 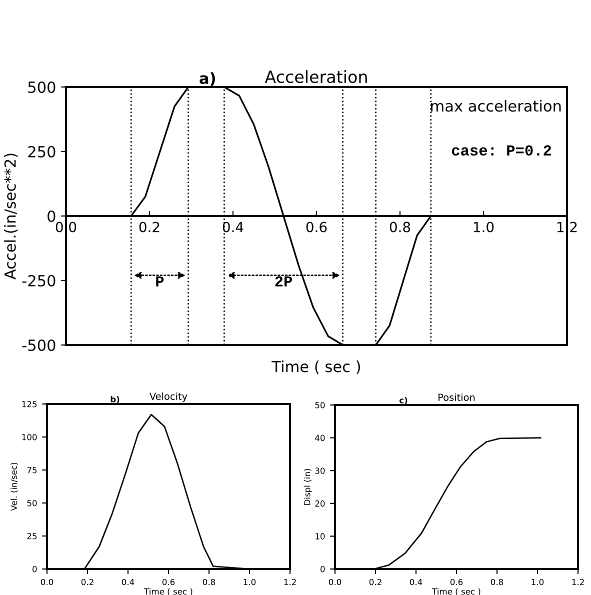 What do you see at coordinates (315, 77) in the screenshot?
I see `chart-title: Acceleration` at bounding box center [315, 77].